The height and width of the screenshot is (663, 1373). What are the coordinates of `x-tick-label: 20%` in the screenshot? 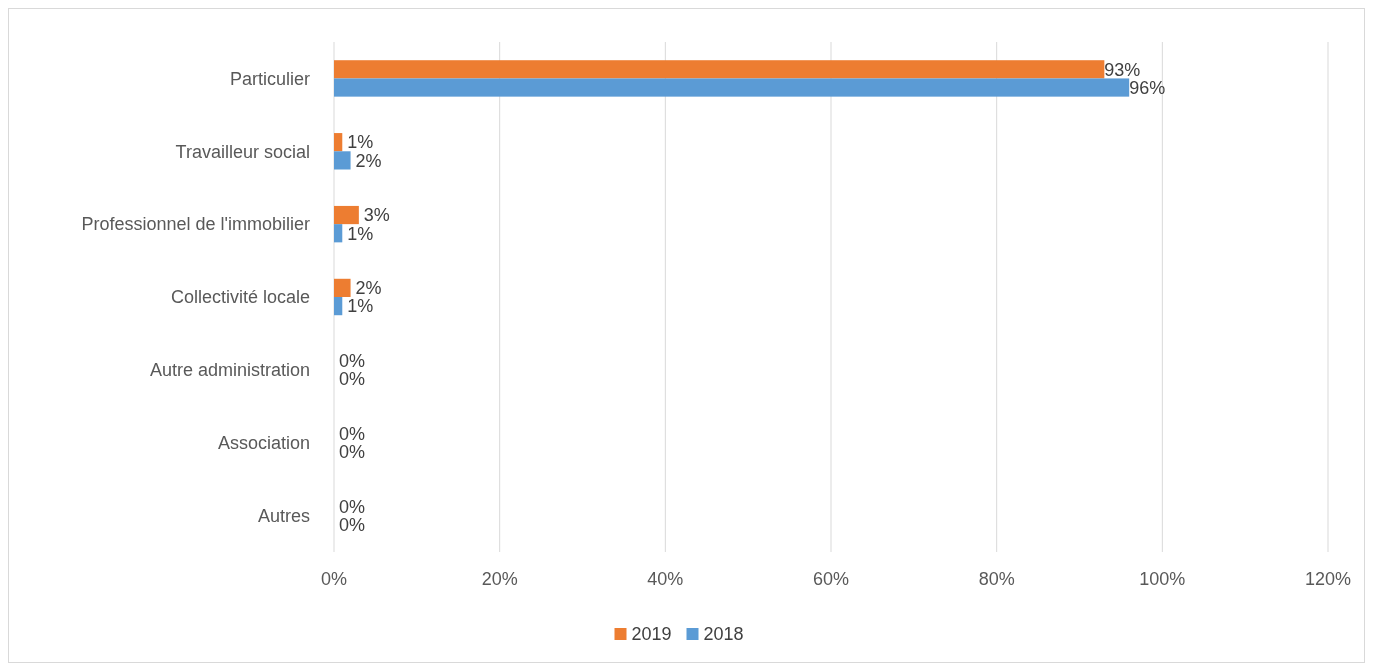 It's located at (499, 579).